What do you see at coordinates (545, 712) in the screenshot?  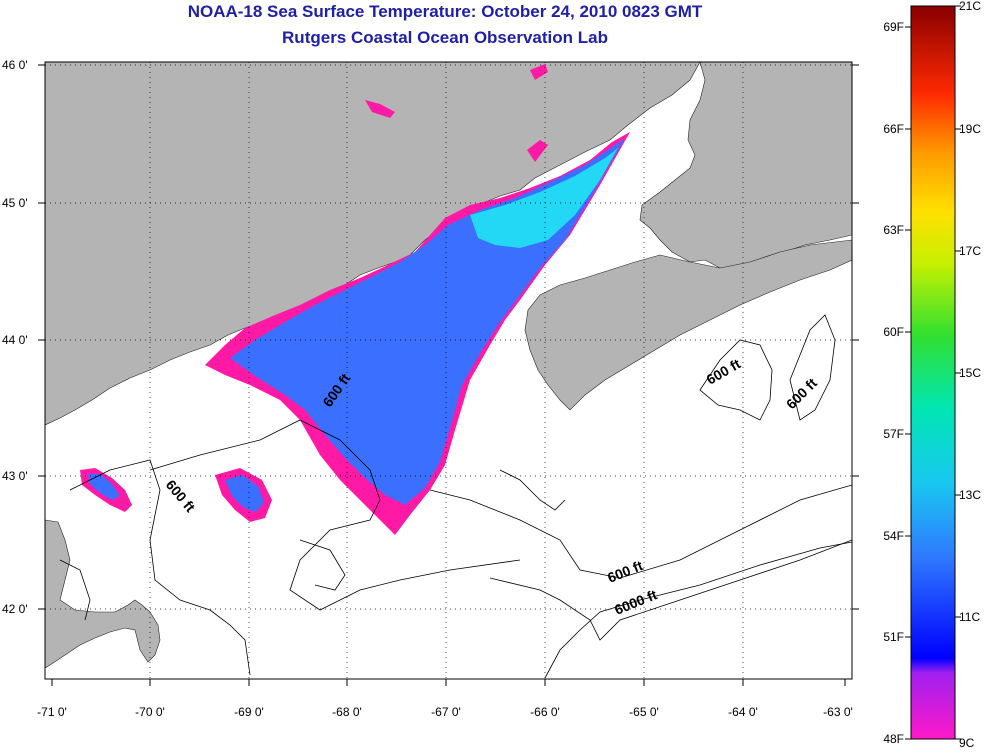 I see `lon-label: -66 0'` at bounding box center [545, 712].